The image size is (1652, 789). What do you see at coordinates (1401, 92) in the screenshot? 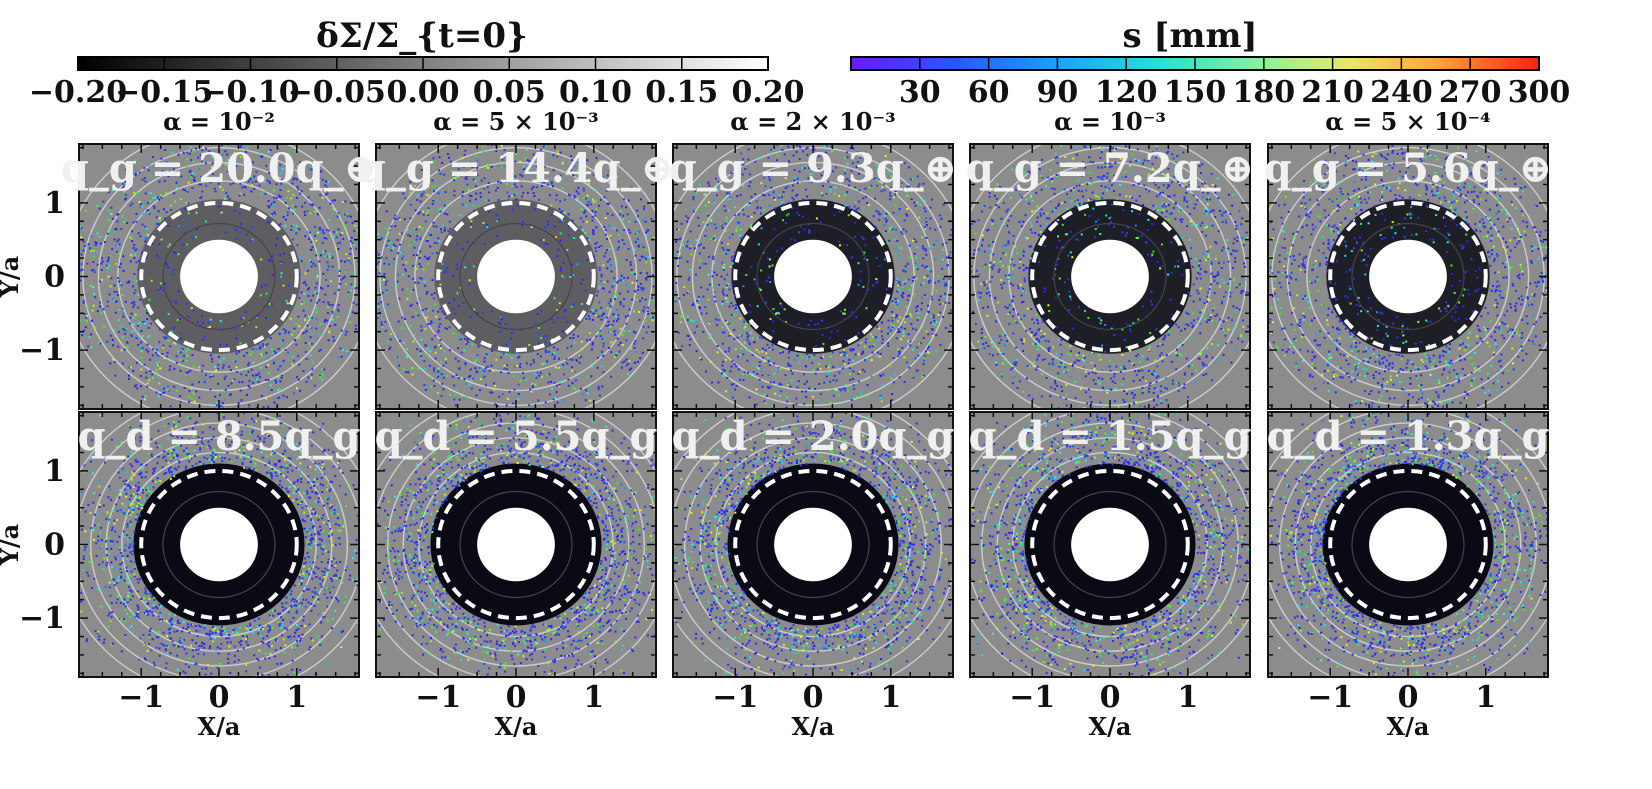
I see `colorbar-tick-label: 240` at bounding box center [1401, 92].